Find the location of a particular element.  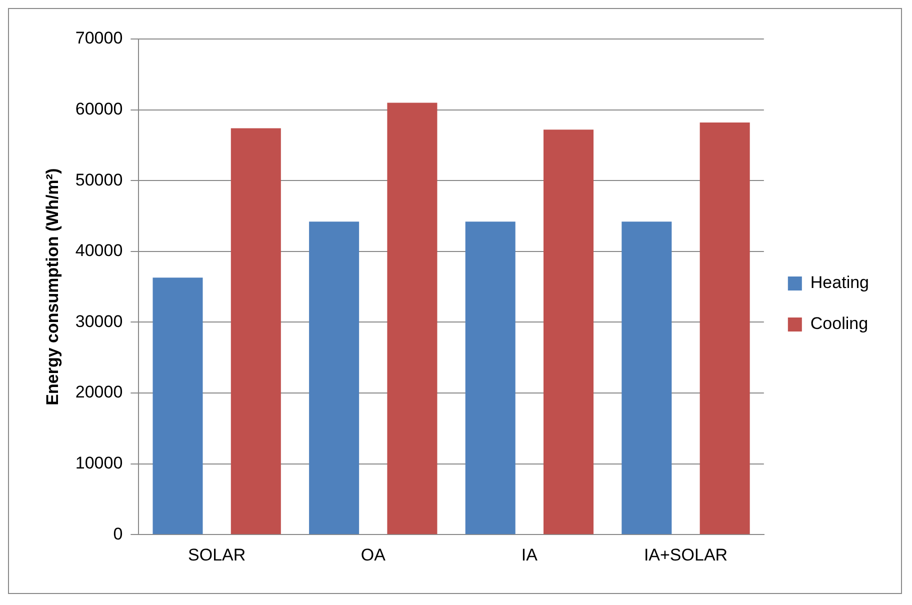

y-axis-title: Energy consumption (Wh/m²) is located at coordinates (52, 287).